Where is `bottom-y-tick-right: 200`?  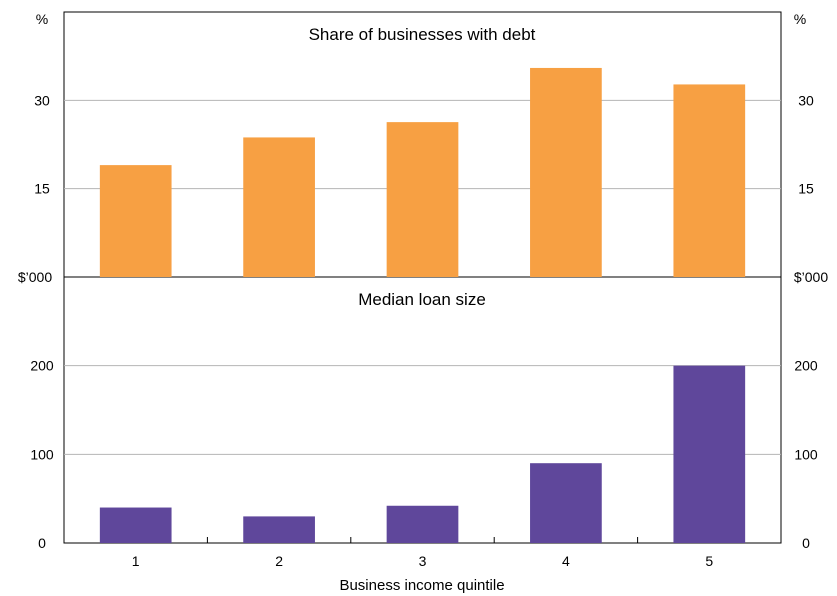 bottom-y-tick-right: 200 is located at coordinates (806, 366).